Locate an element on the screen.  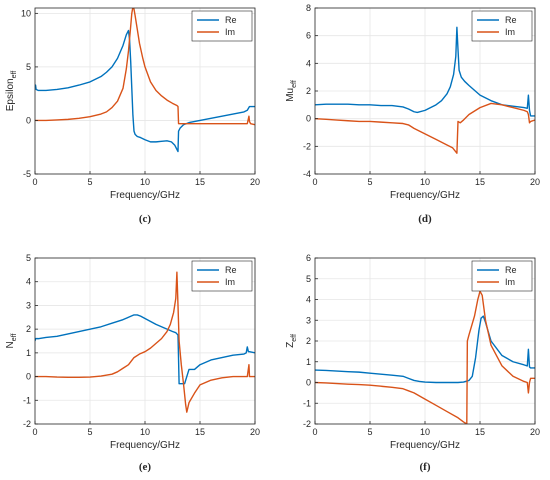
y-tick-label: 8 is located at coordinates (308, 8).